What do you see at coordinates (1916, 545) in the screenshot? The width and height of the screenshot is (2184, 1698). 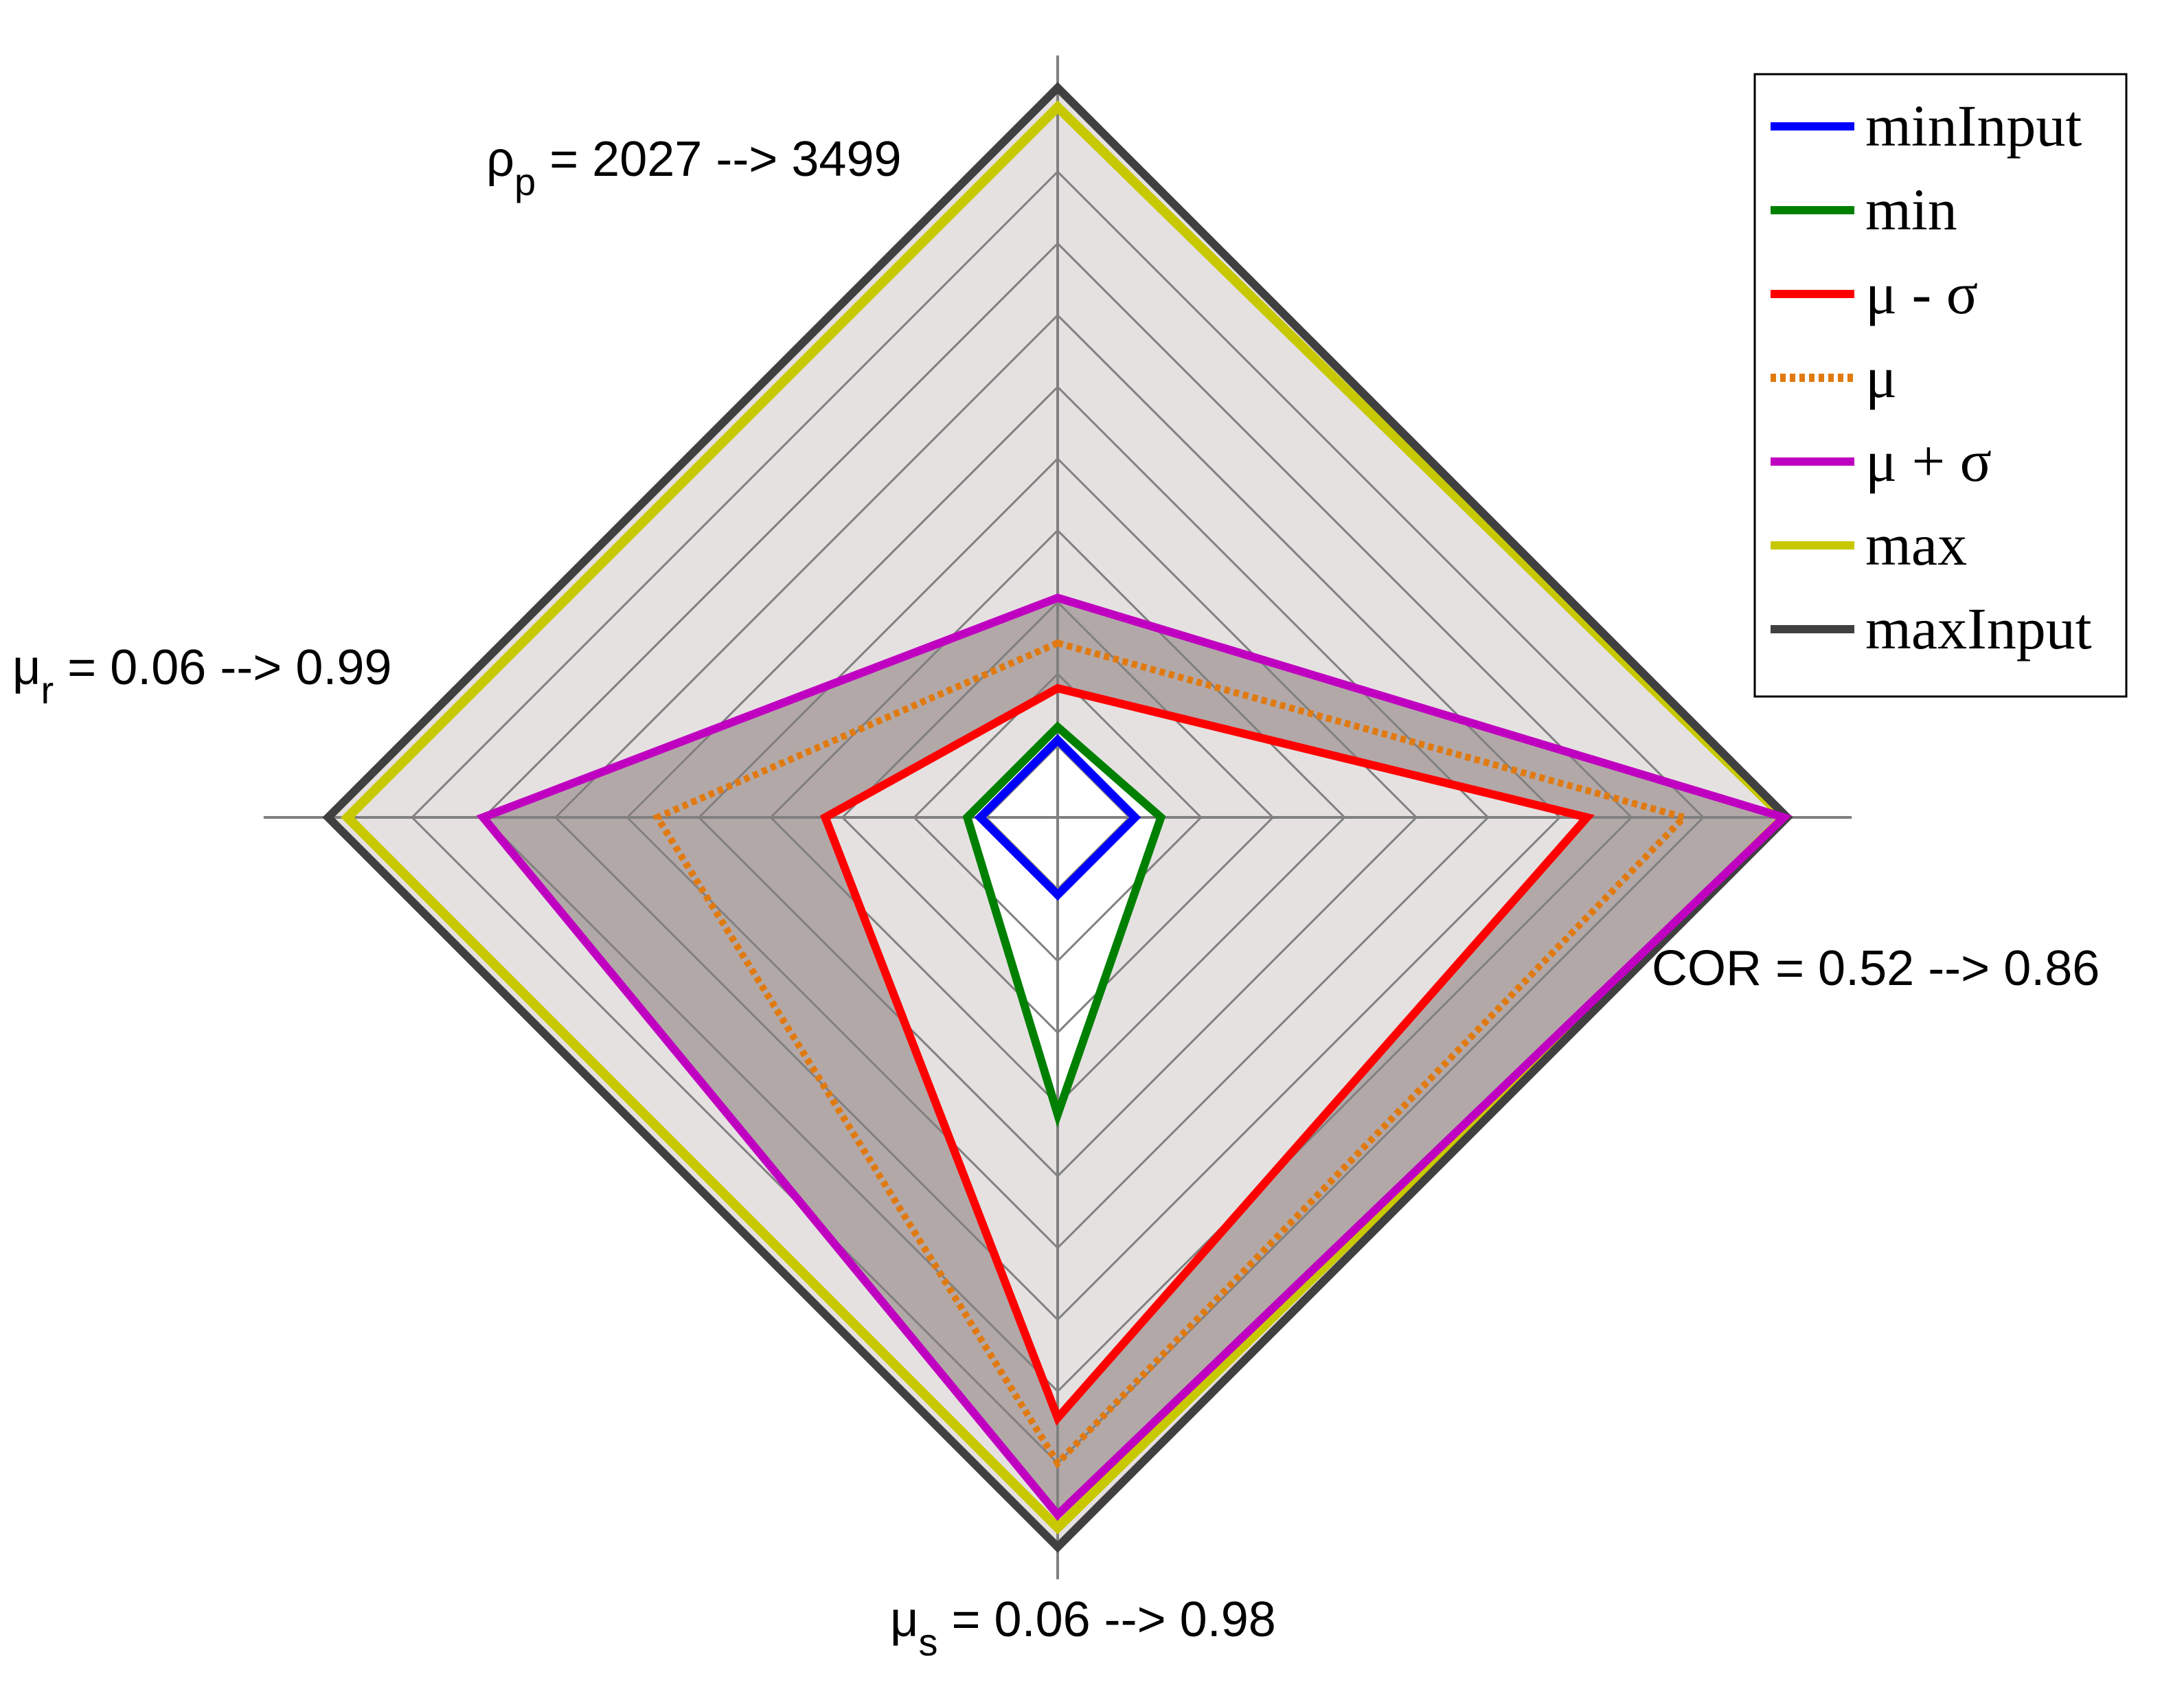 I see `legend-label: max` at bounding box center [1916, 545].